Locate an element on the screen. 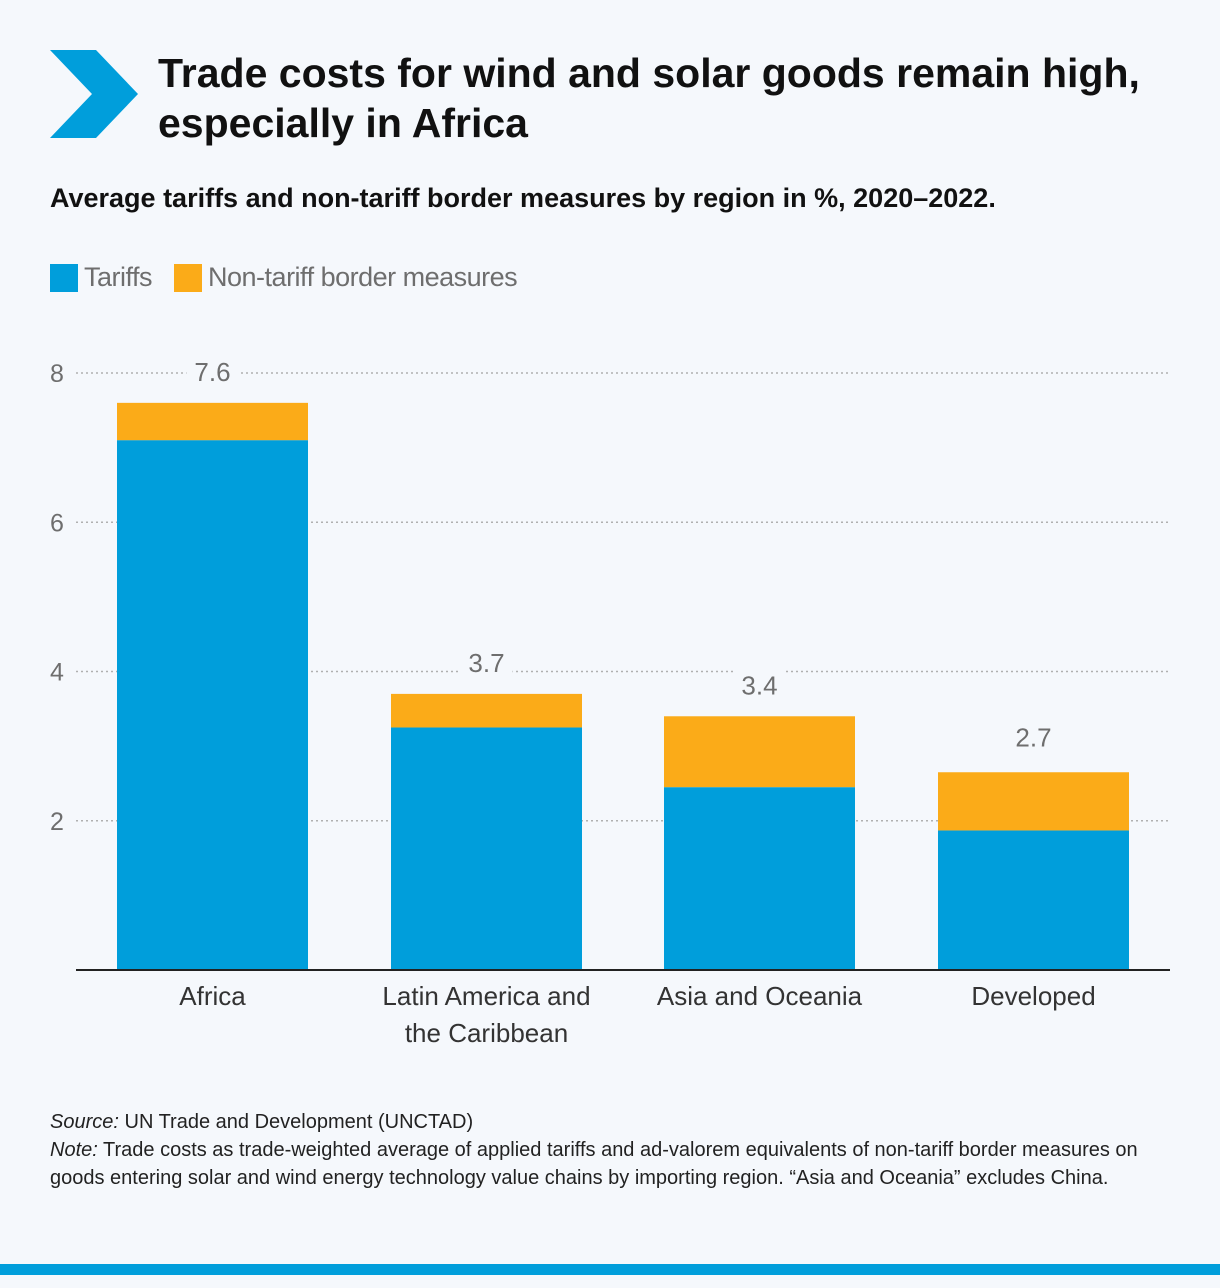 The height and width of the screenshot is (1288, 1220). legend-label-non-tariff: Non-tariff border measures is located at coordinates (363, 277).